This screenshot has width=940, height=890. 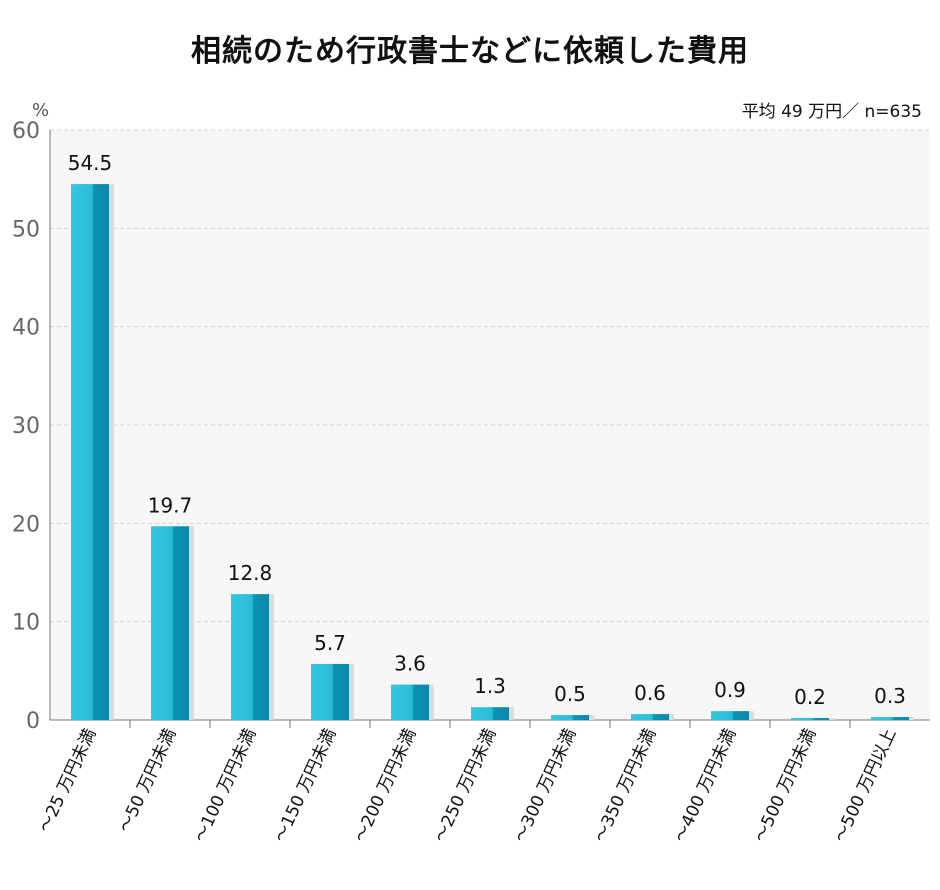 What do you see at coordinates (570, 694) in the screenshot?
I see `data-label: 0.5` at bounding box center [570, 694].